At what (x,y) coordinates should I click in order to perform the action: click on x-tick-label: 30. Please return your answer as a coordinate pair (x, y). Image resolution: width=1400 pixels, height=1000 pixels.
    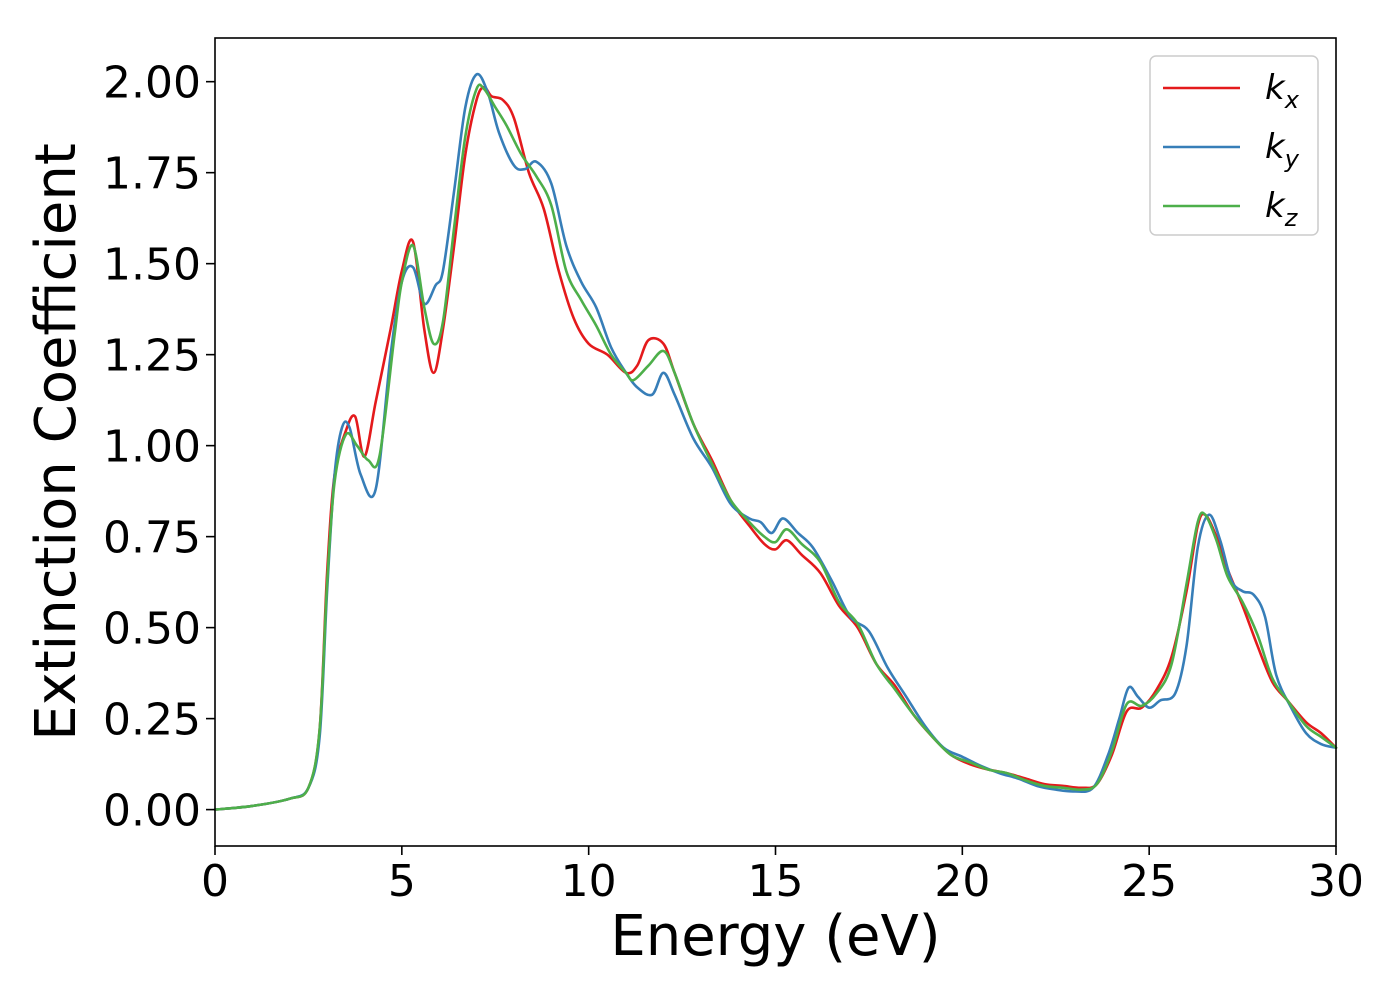
    Looking at the image, I should click on (1336, 881).